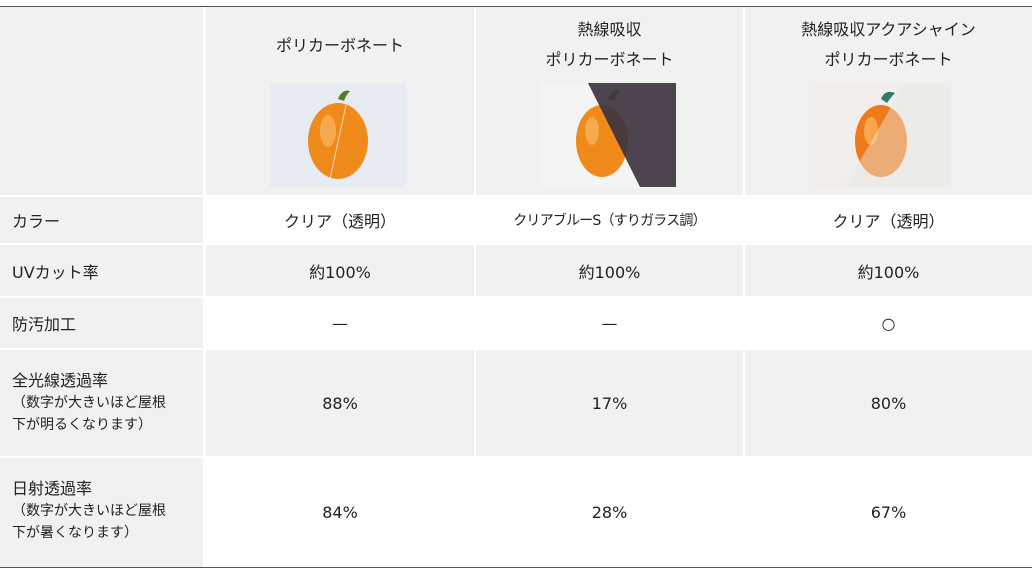  I want to click on header-col-heat-absorbing: 熱線吸収 ポリカーボネート, so click(609, 101).